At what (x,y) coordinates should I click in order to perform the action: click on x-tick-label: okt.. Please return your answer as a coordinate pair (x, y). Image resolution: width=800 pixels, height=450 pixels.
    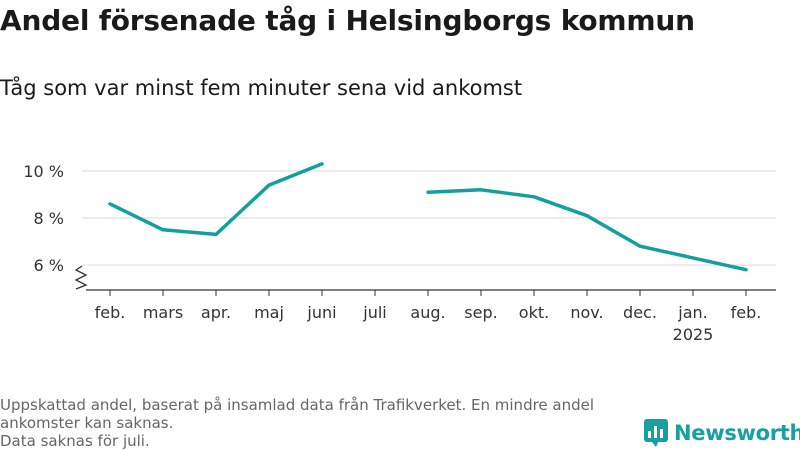
    Looking at the image, I should click on (534, 312).